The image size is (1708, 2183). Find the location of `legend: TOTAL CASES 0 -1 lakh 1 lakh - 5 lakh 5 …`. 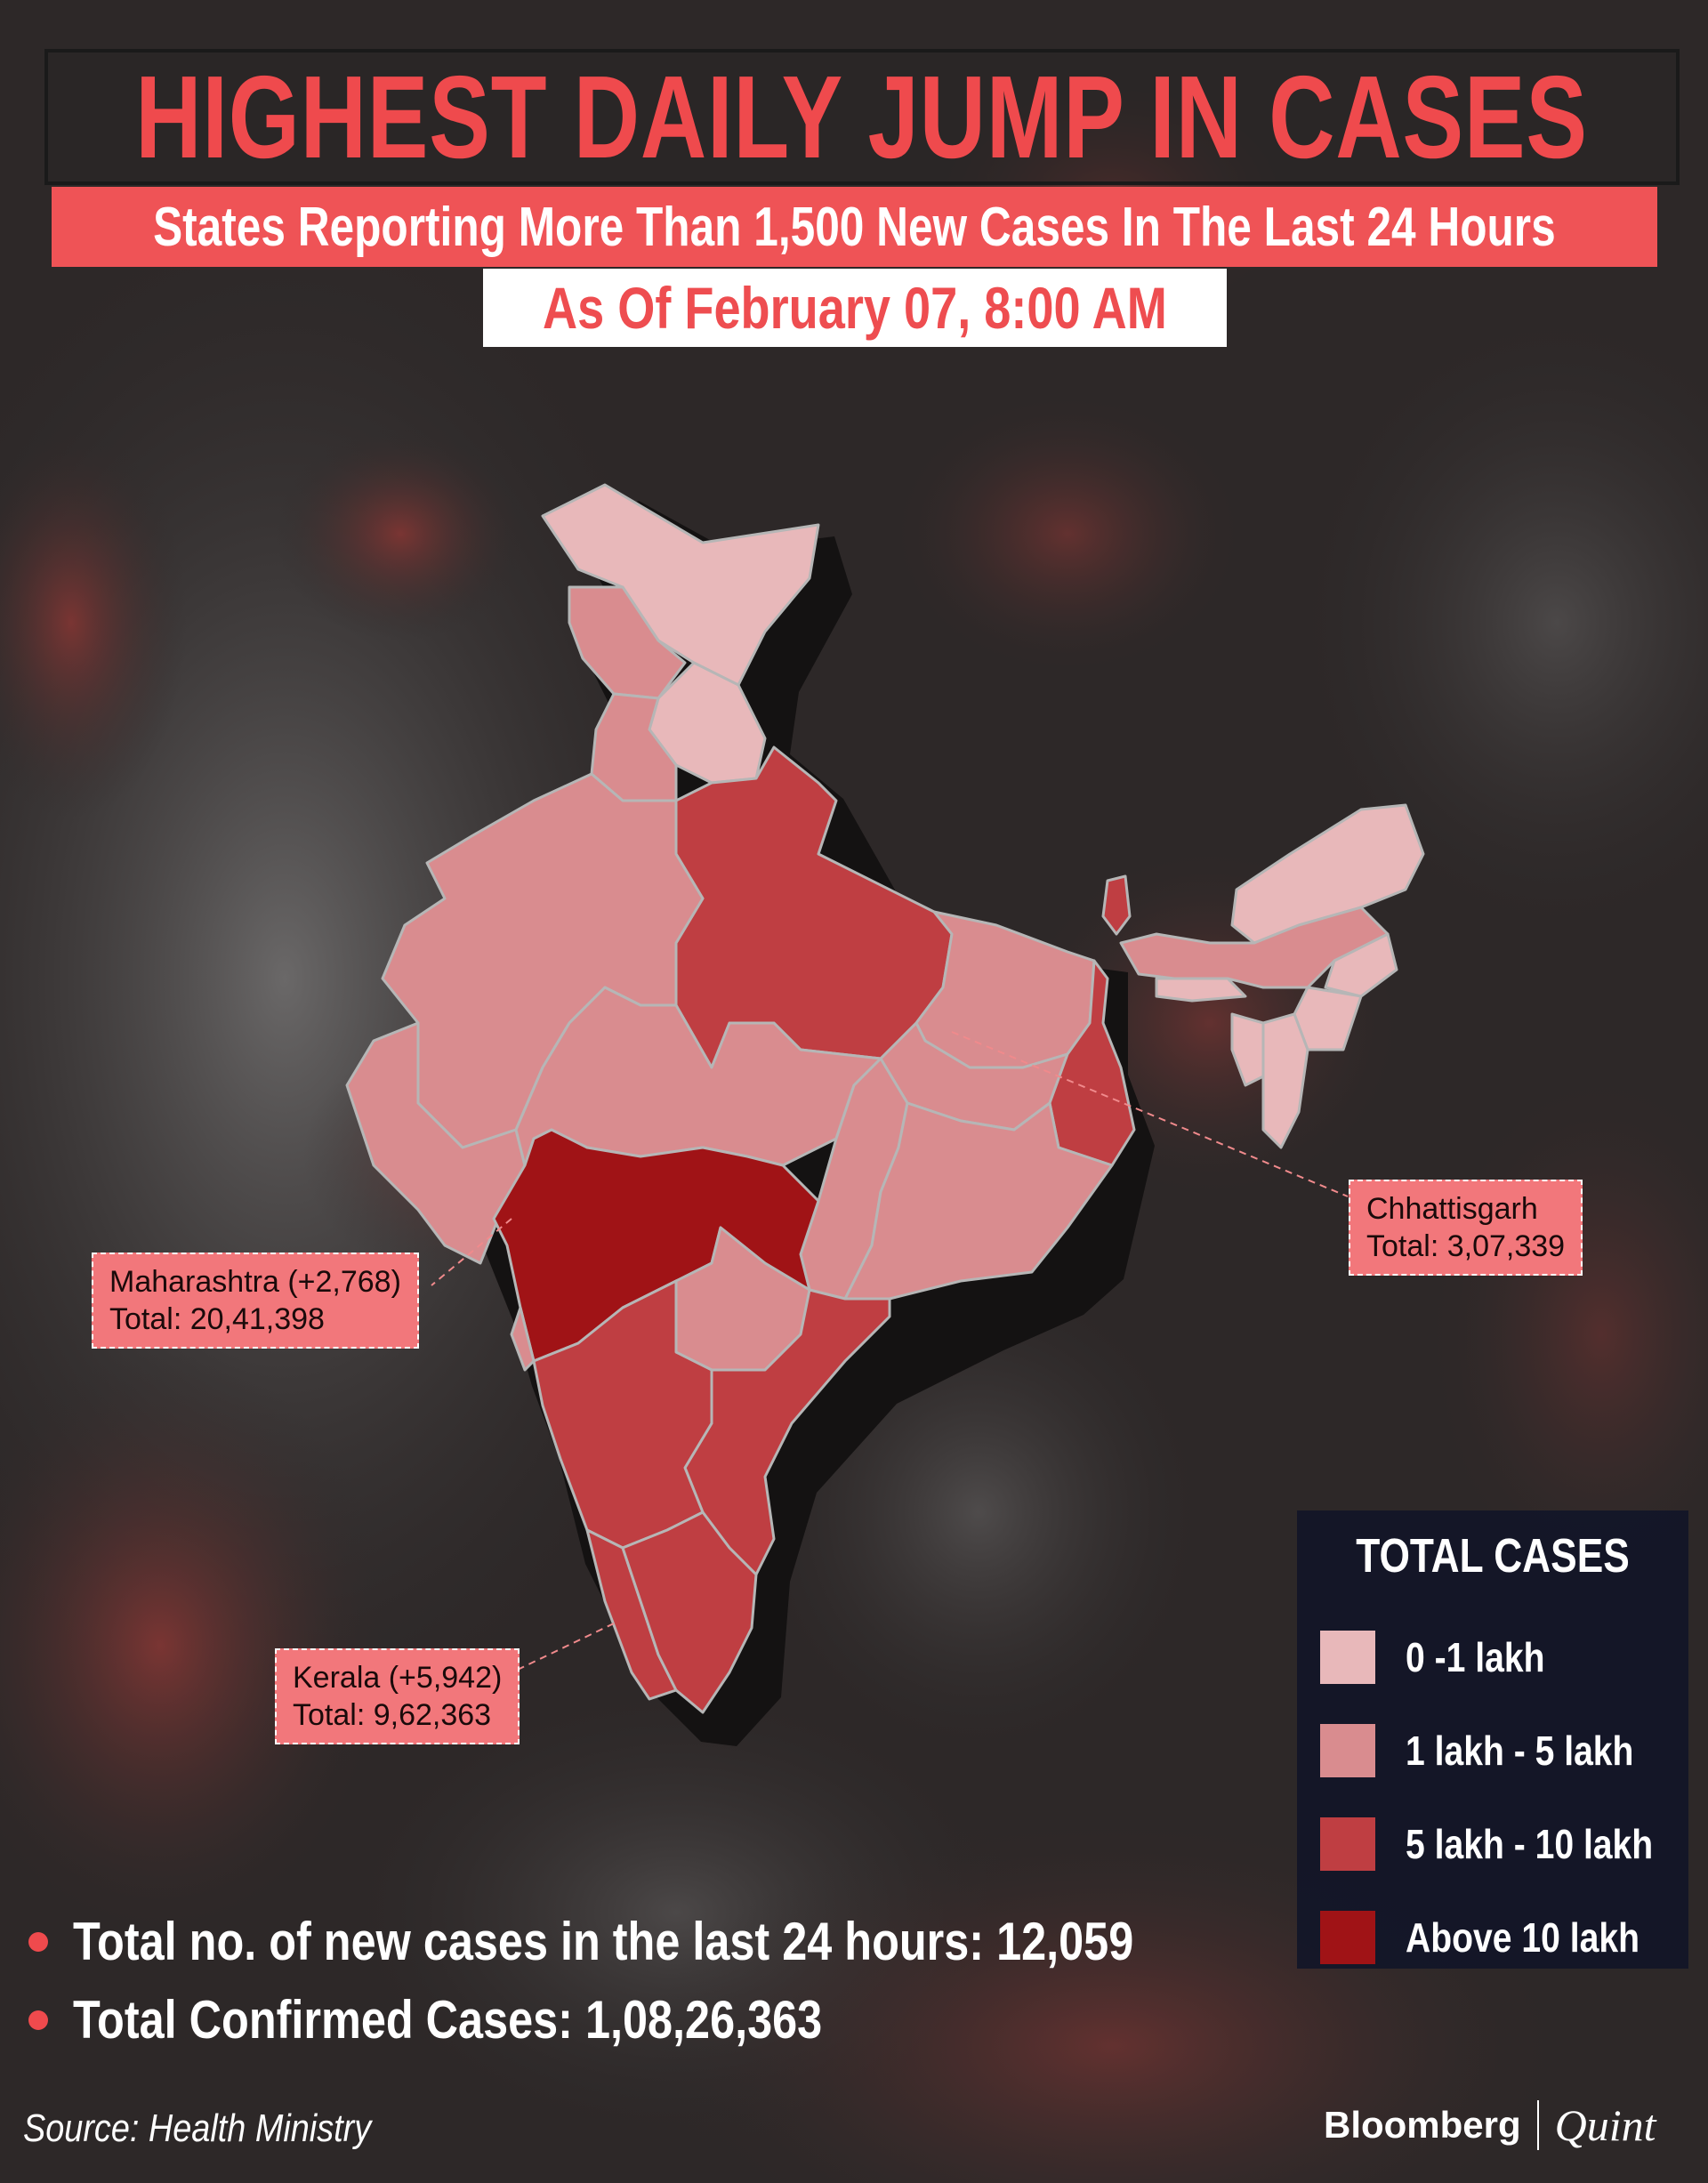

legend: TOTAL CASES 0 -1 lakh 1 lakh - 5 lakh 5 … is located at coordinates (1492, 1739).